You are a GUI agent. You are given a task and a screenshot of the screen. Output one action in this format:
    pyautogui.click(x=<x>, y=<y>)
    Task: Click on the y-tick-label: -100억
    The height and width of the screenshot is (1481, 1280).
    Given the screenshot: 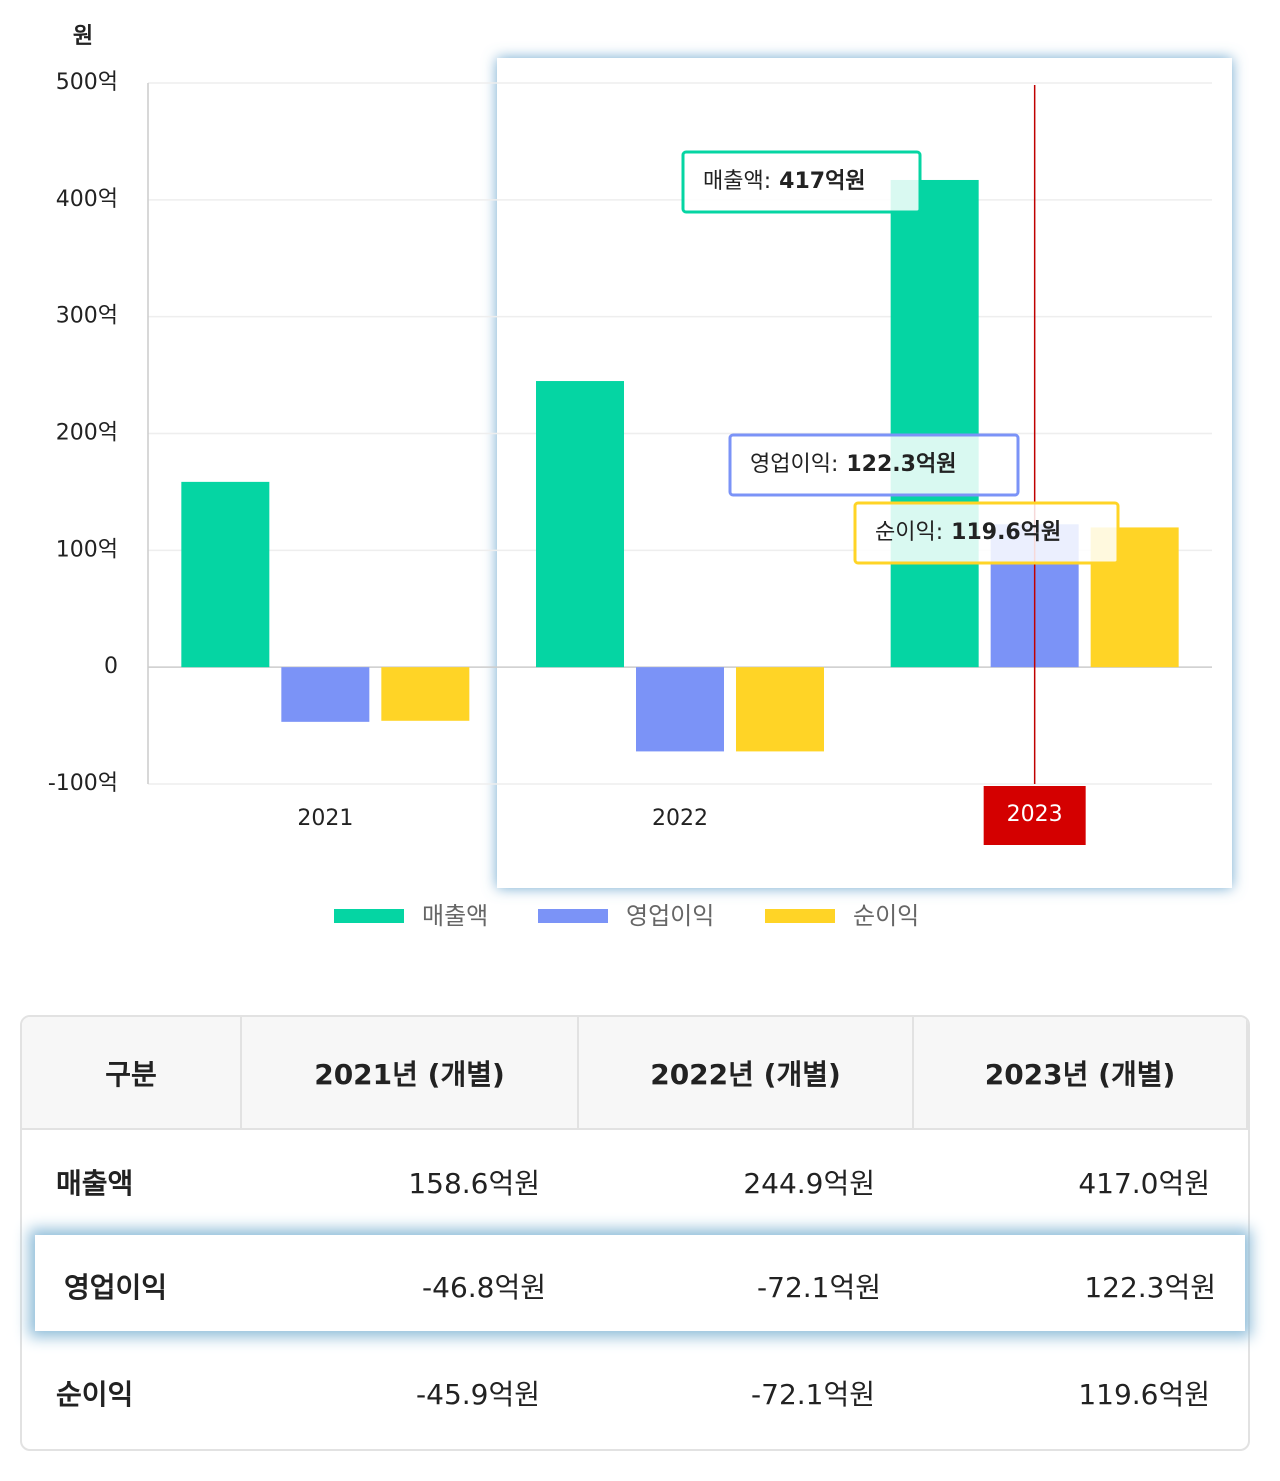 What is the action you would take?
    pyautogui.click(x=83, y=783)
    